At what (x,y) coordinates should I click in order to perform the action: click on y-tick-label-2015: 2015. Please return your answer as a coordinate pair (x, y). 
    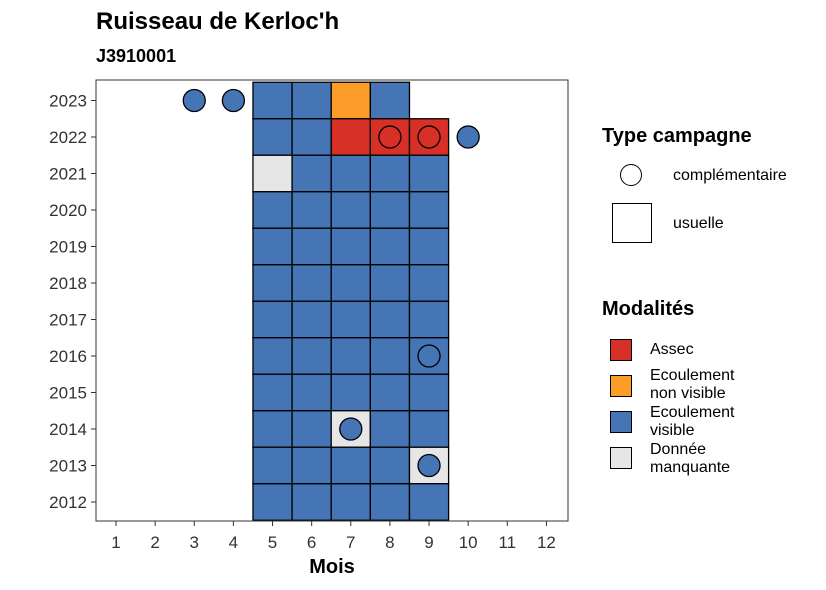
    Looking at the image, I should click on (68, 393).